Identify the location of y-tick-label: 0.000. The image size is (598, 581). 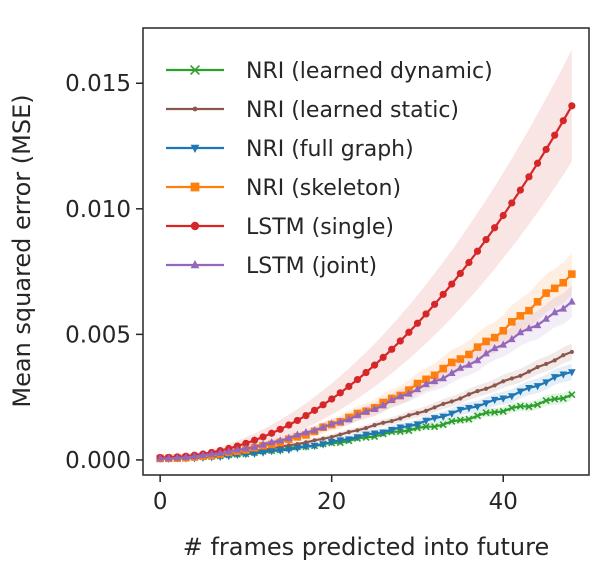
(98, 461).